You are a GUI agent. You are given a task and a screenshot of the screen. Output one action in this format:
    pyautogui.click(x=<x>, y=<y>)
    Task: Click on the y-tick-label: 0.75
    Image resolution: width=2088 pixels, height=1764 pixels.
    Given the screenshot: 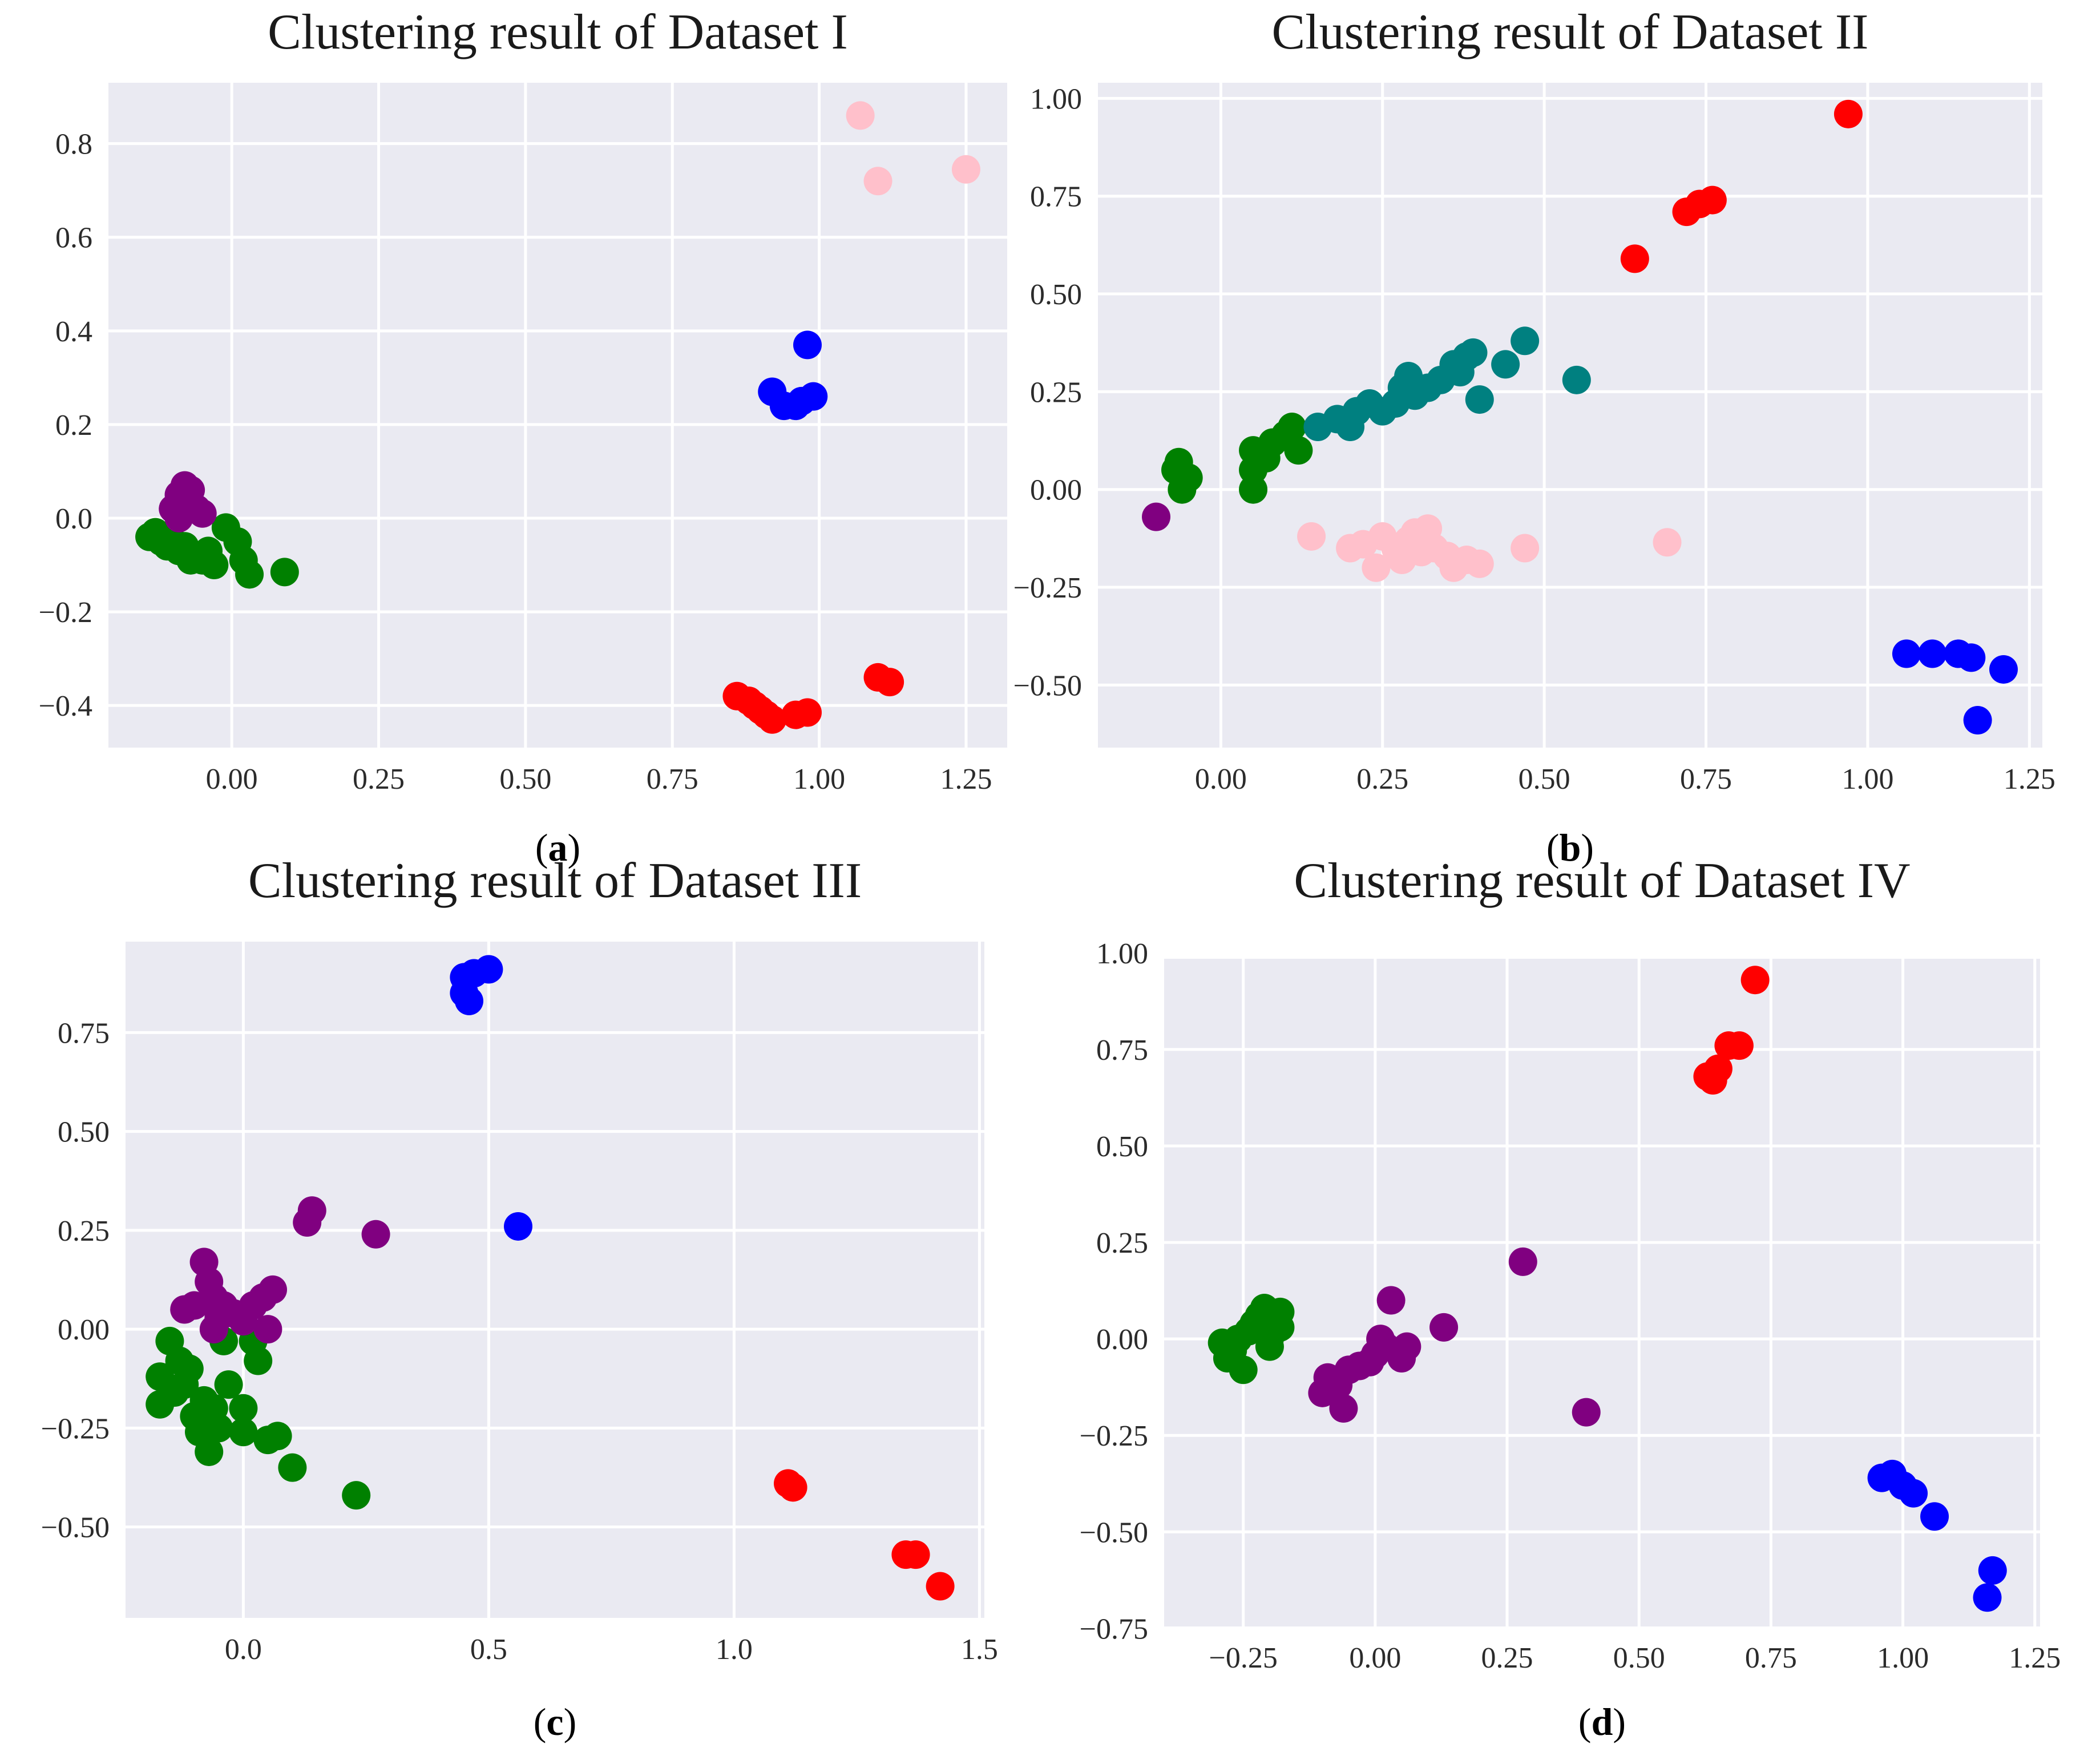 What is the action you would take?
    pyautogui.click(x=84, y=1033)
    